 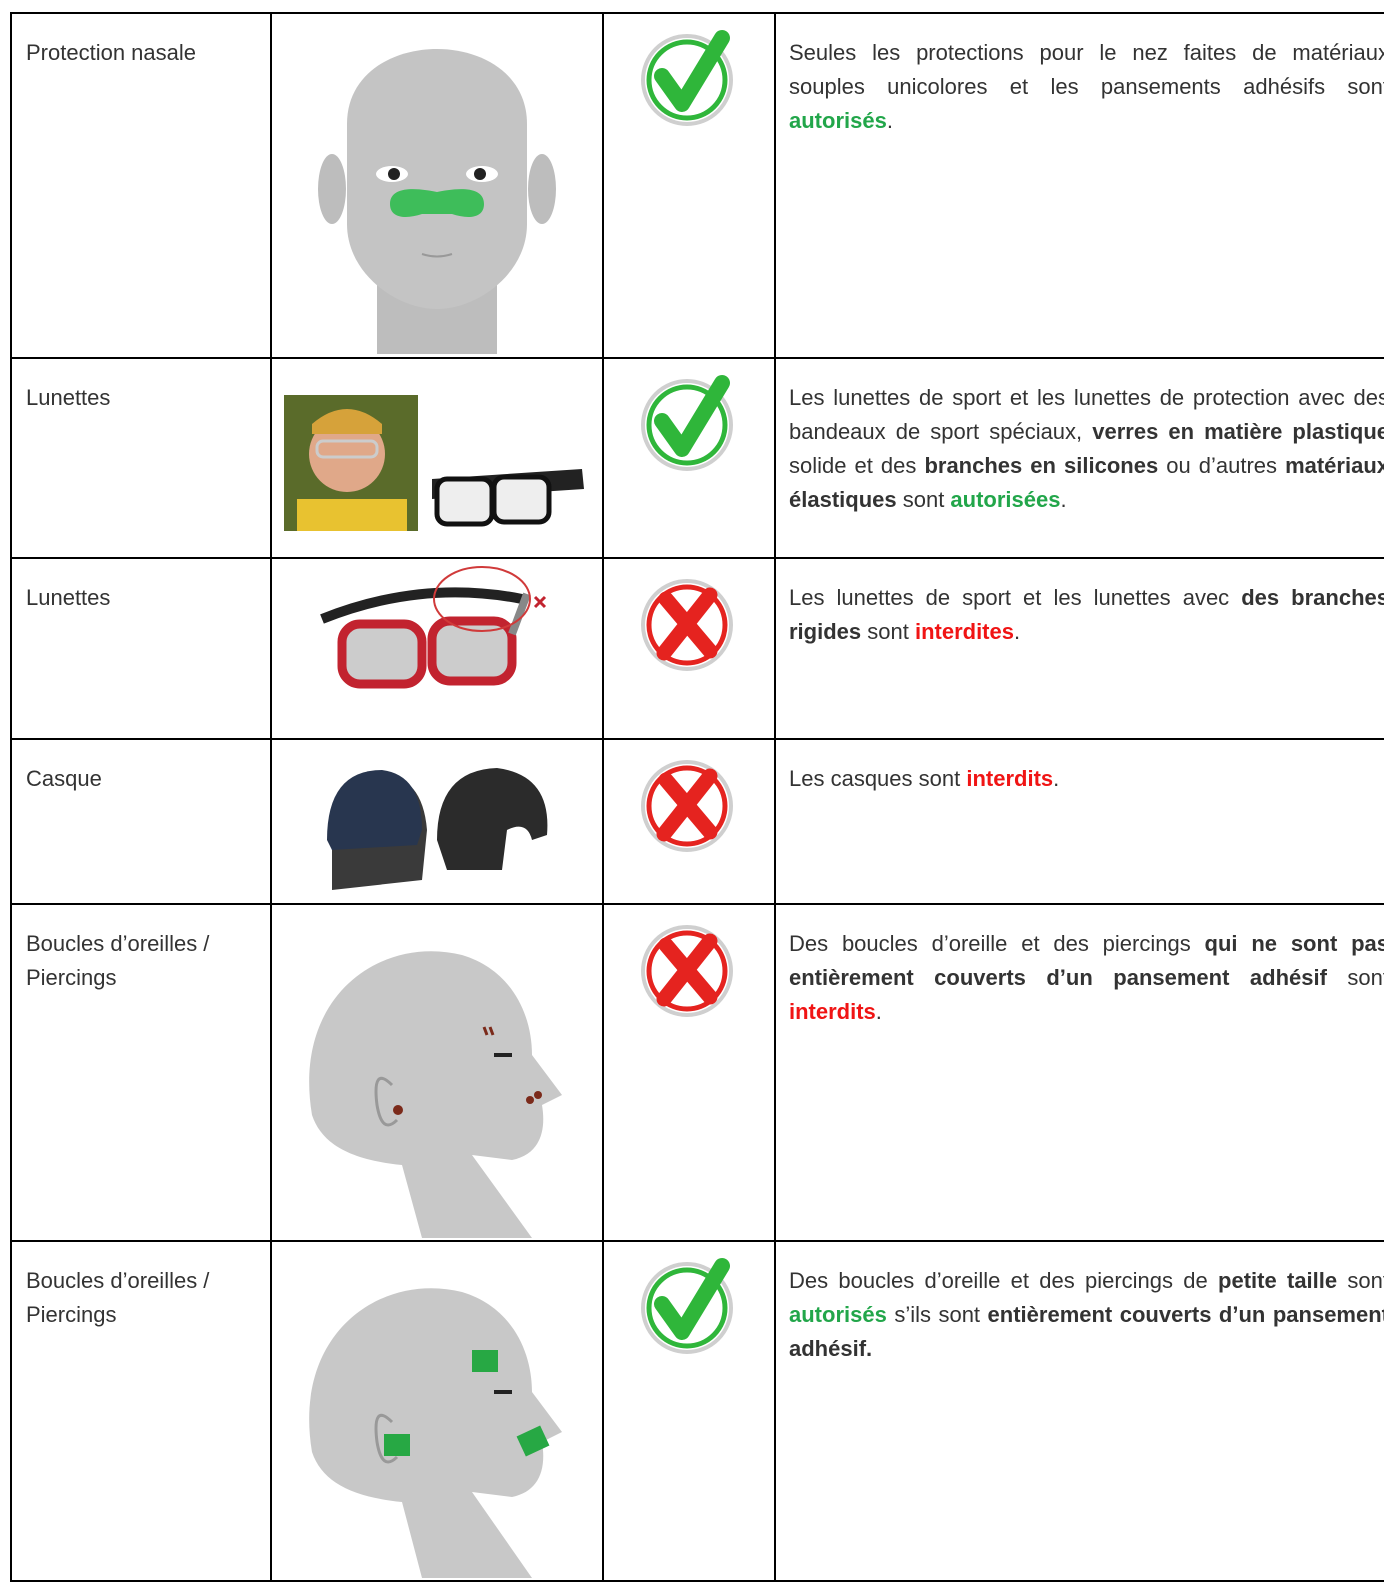 I want to click on label: Protection nasale, so click(x=111, y=52).